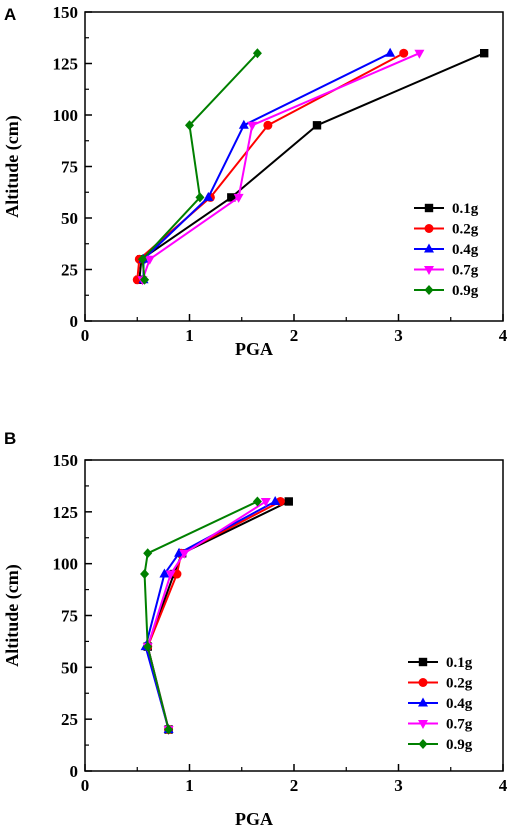  I want to click on series-0.2g, so click(214, 615).